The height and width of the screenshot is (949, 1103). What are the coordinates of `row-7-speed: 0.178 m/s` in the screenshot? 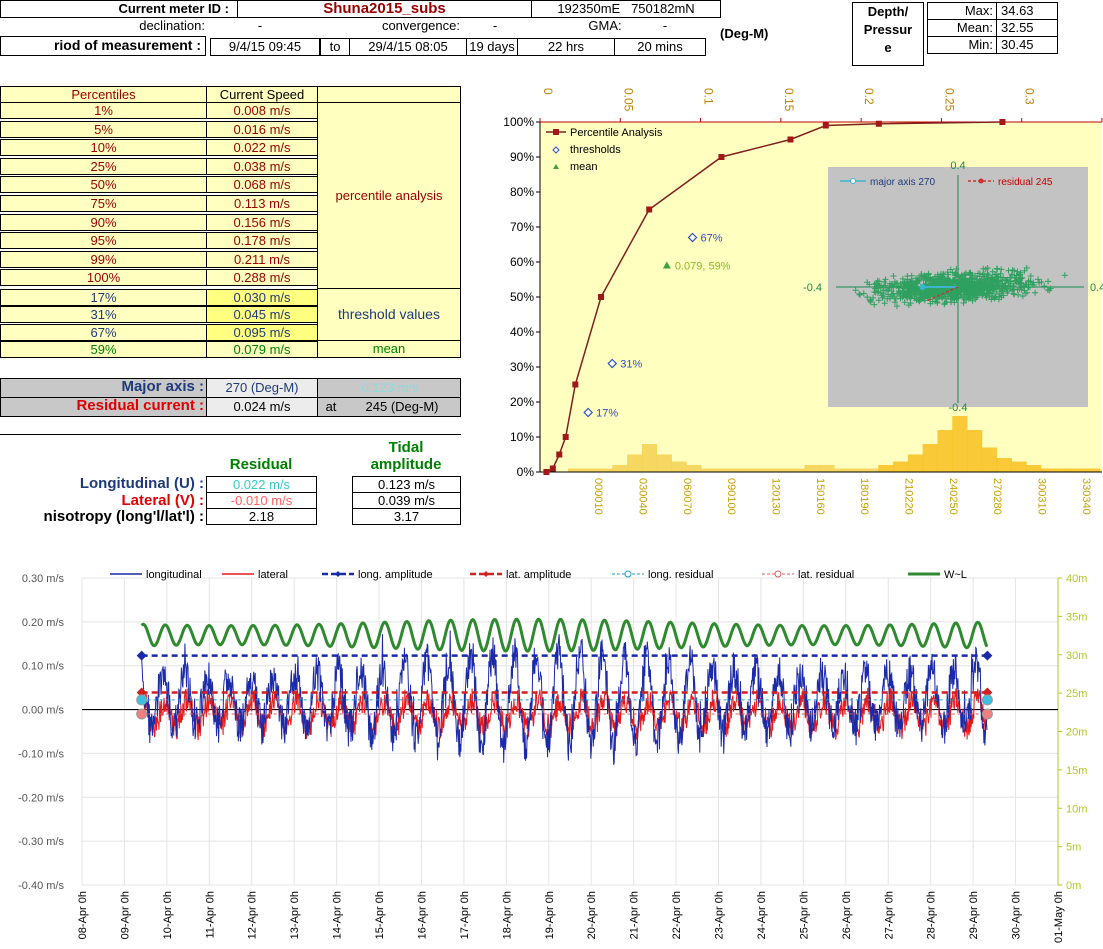 It's located at (262, 241).